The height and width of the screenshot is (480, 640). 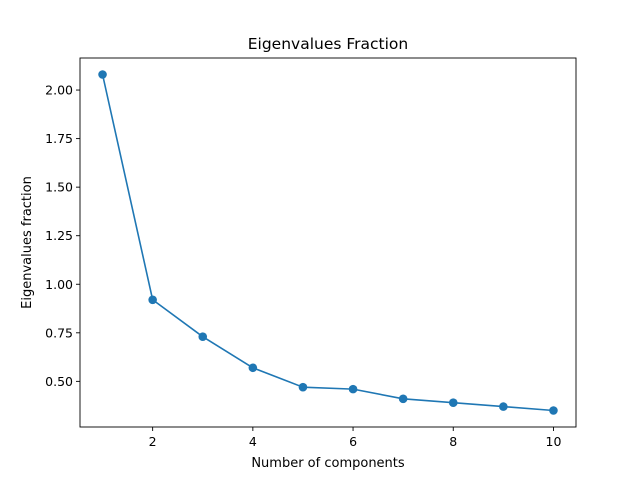 What do you see at coordinates (253, 441) in the screenshot?
I see `x-tick-label: 4` at bounding box center [253, 441].